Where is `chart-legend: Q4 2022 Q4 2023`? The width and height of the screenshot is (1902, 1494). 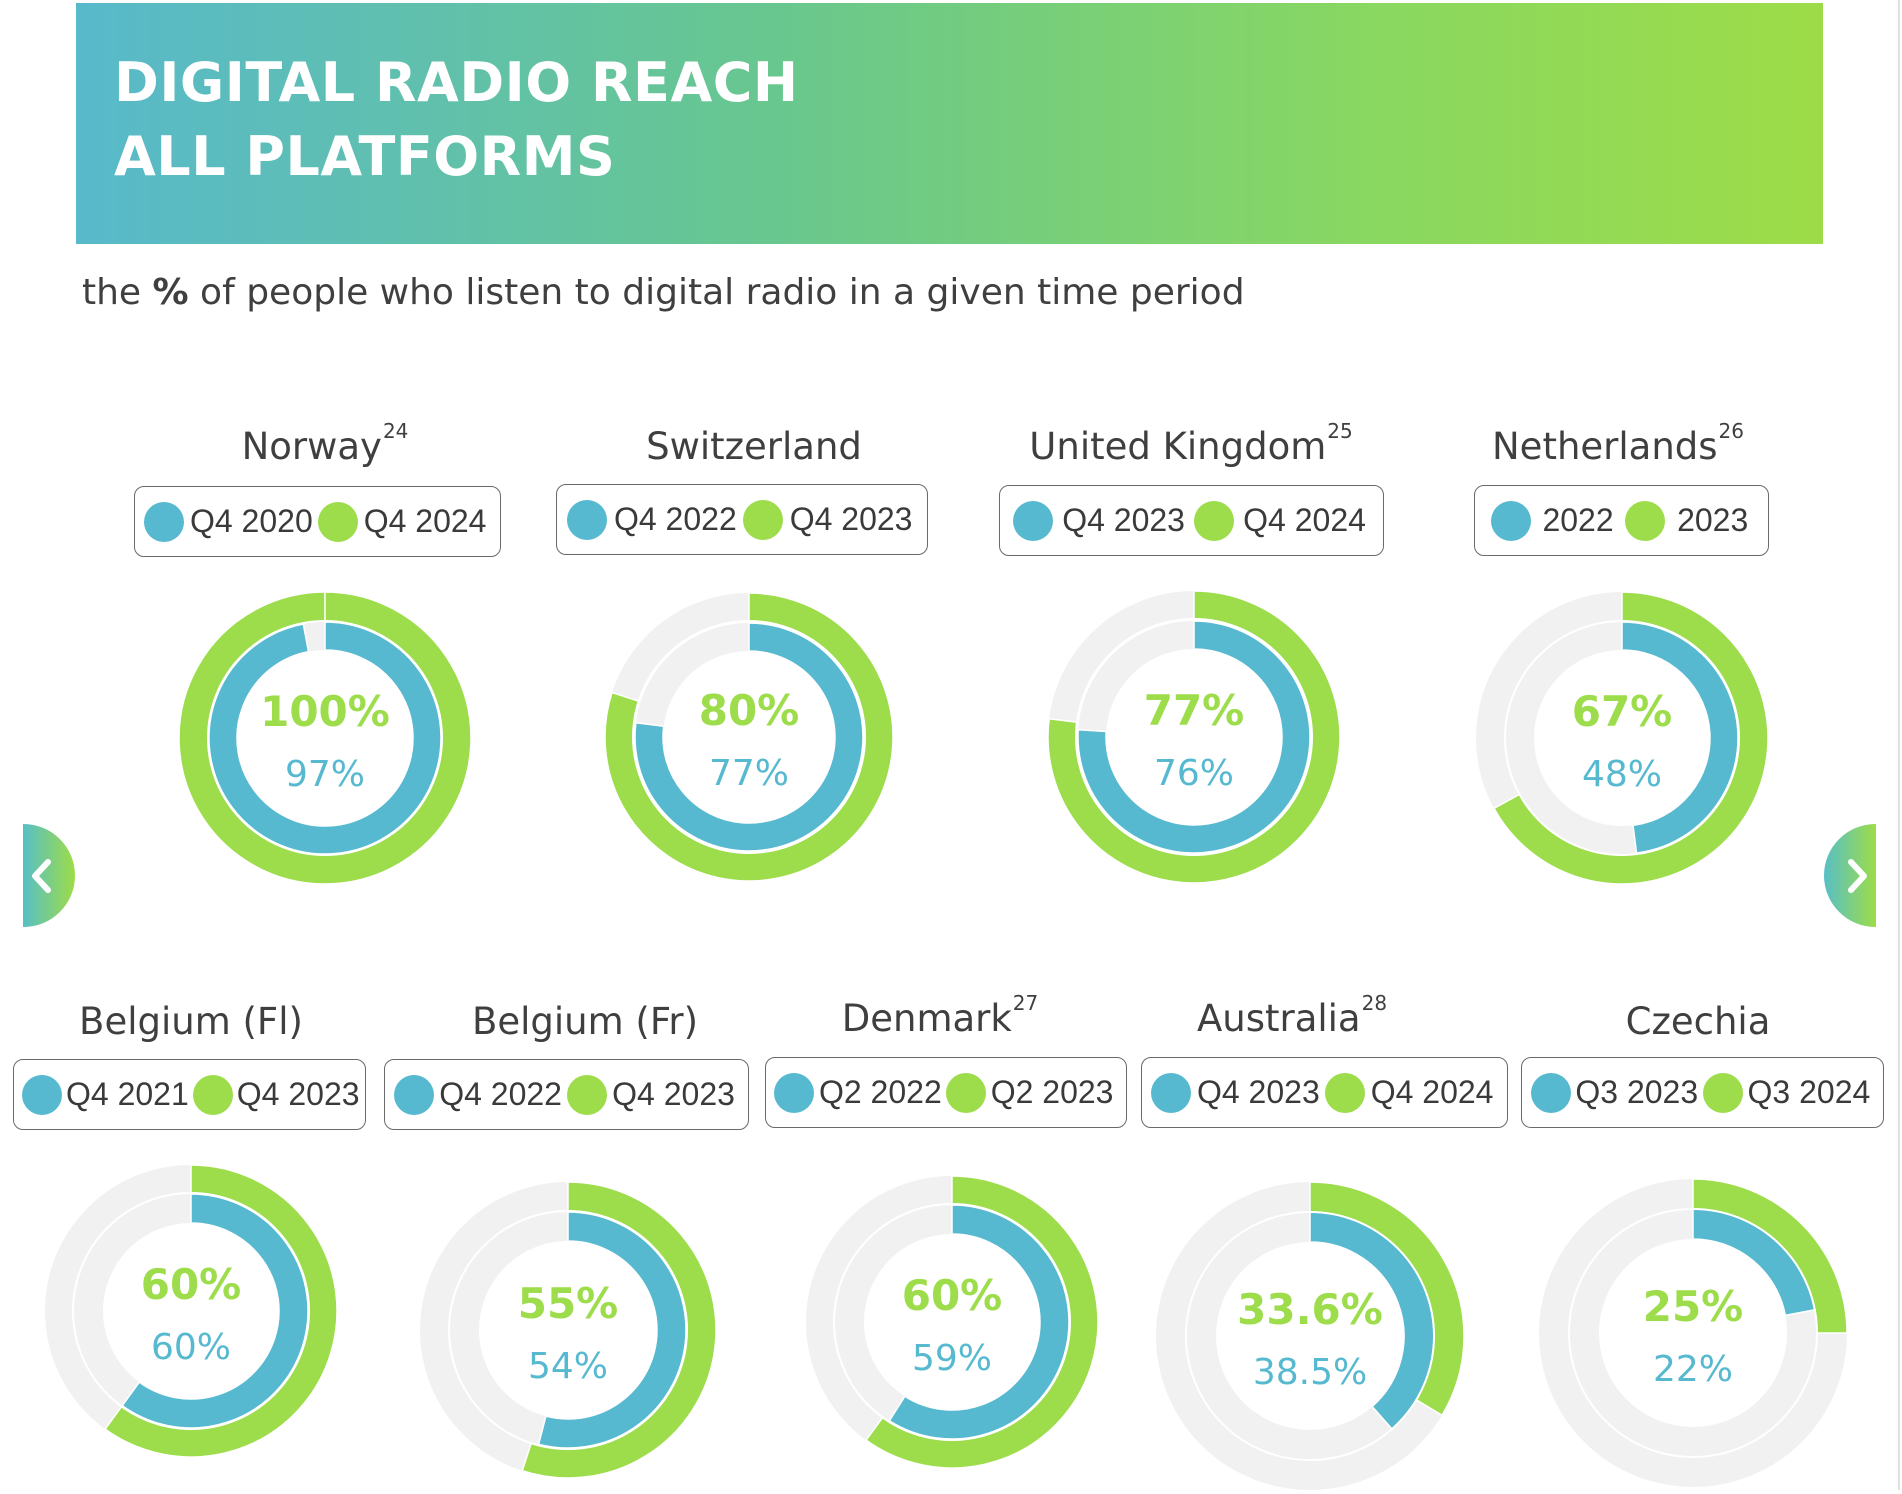 chart-legend: Q4 2022 Q4 2023 is located at coordinates (566, 1094).